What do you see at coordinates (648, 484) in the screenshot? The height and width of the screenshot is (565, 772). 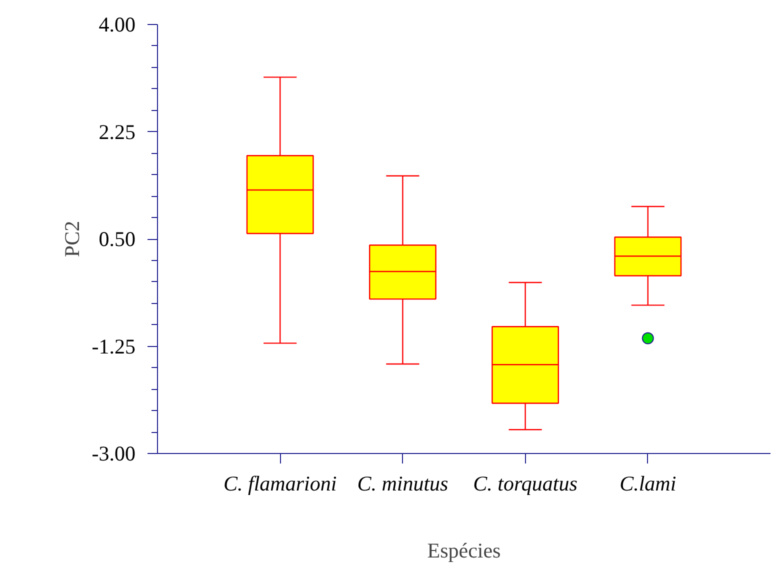 I see `x-tick-label: C.lami` at bounding box center [648, 484].